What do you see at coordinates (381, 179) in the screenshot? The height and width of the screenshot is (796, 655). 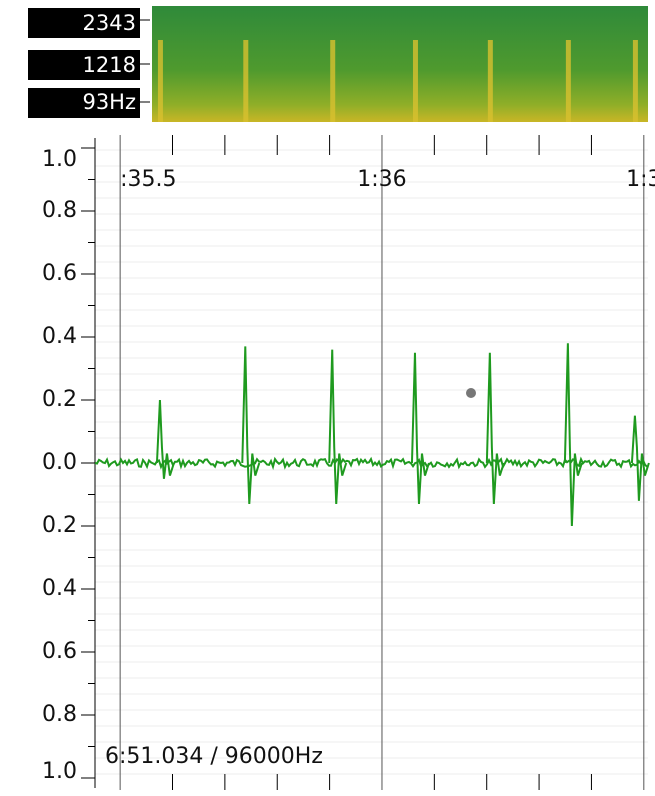 I see `time-label: 1:36` at bounding box center [381, 179].